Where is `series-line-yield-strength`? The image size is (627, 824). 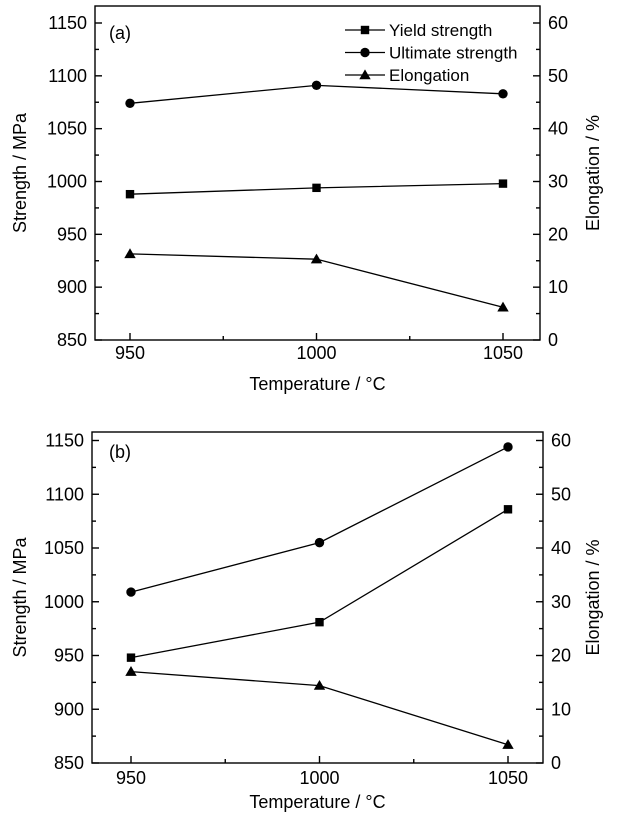
series-line-yield-strength is located at coordinates (319, 583).